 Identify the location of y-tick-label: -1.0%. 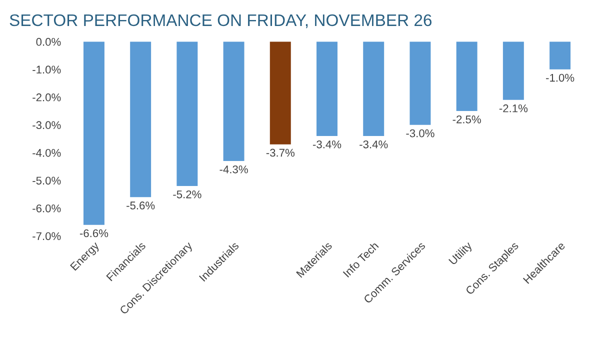
(46, 70).